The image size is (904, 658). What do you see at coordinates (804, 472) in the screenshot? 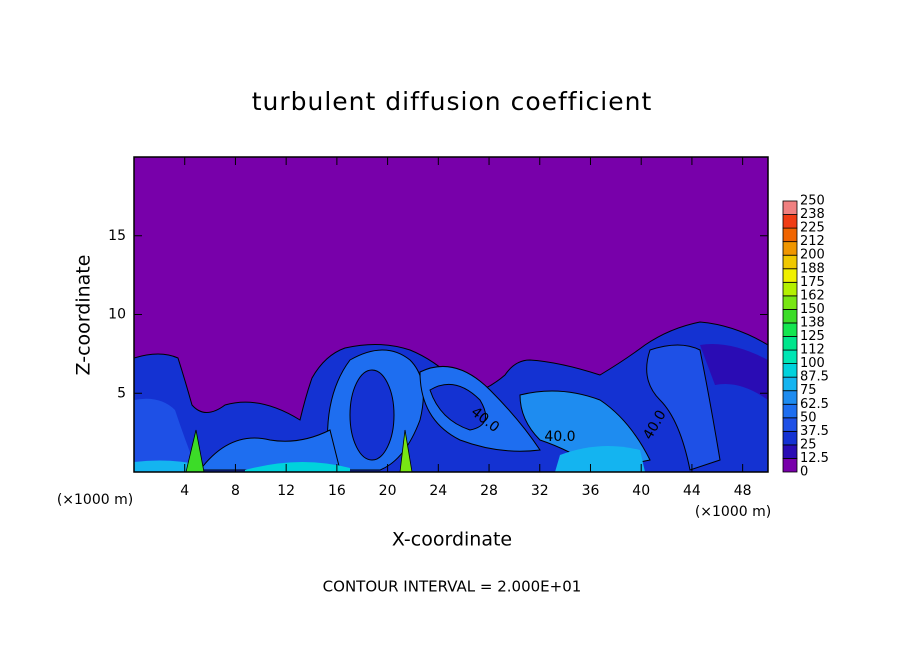
I see `colorbar-label: 0` at bounding box center [804, 472].